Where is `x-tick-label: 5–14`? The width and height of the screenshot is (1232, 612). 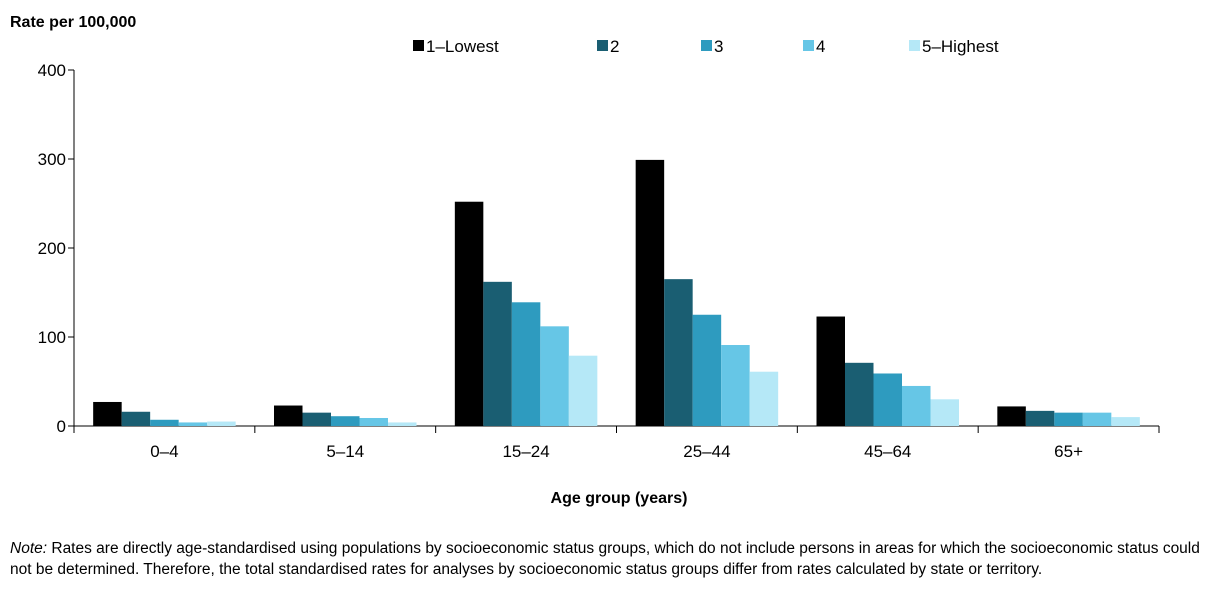
x-tick-label: 5–14 is located at coordinates (345, 451).